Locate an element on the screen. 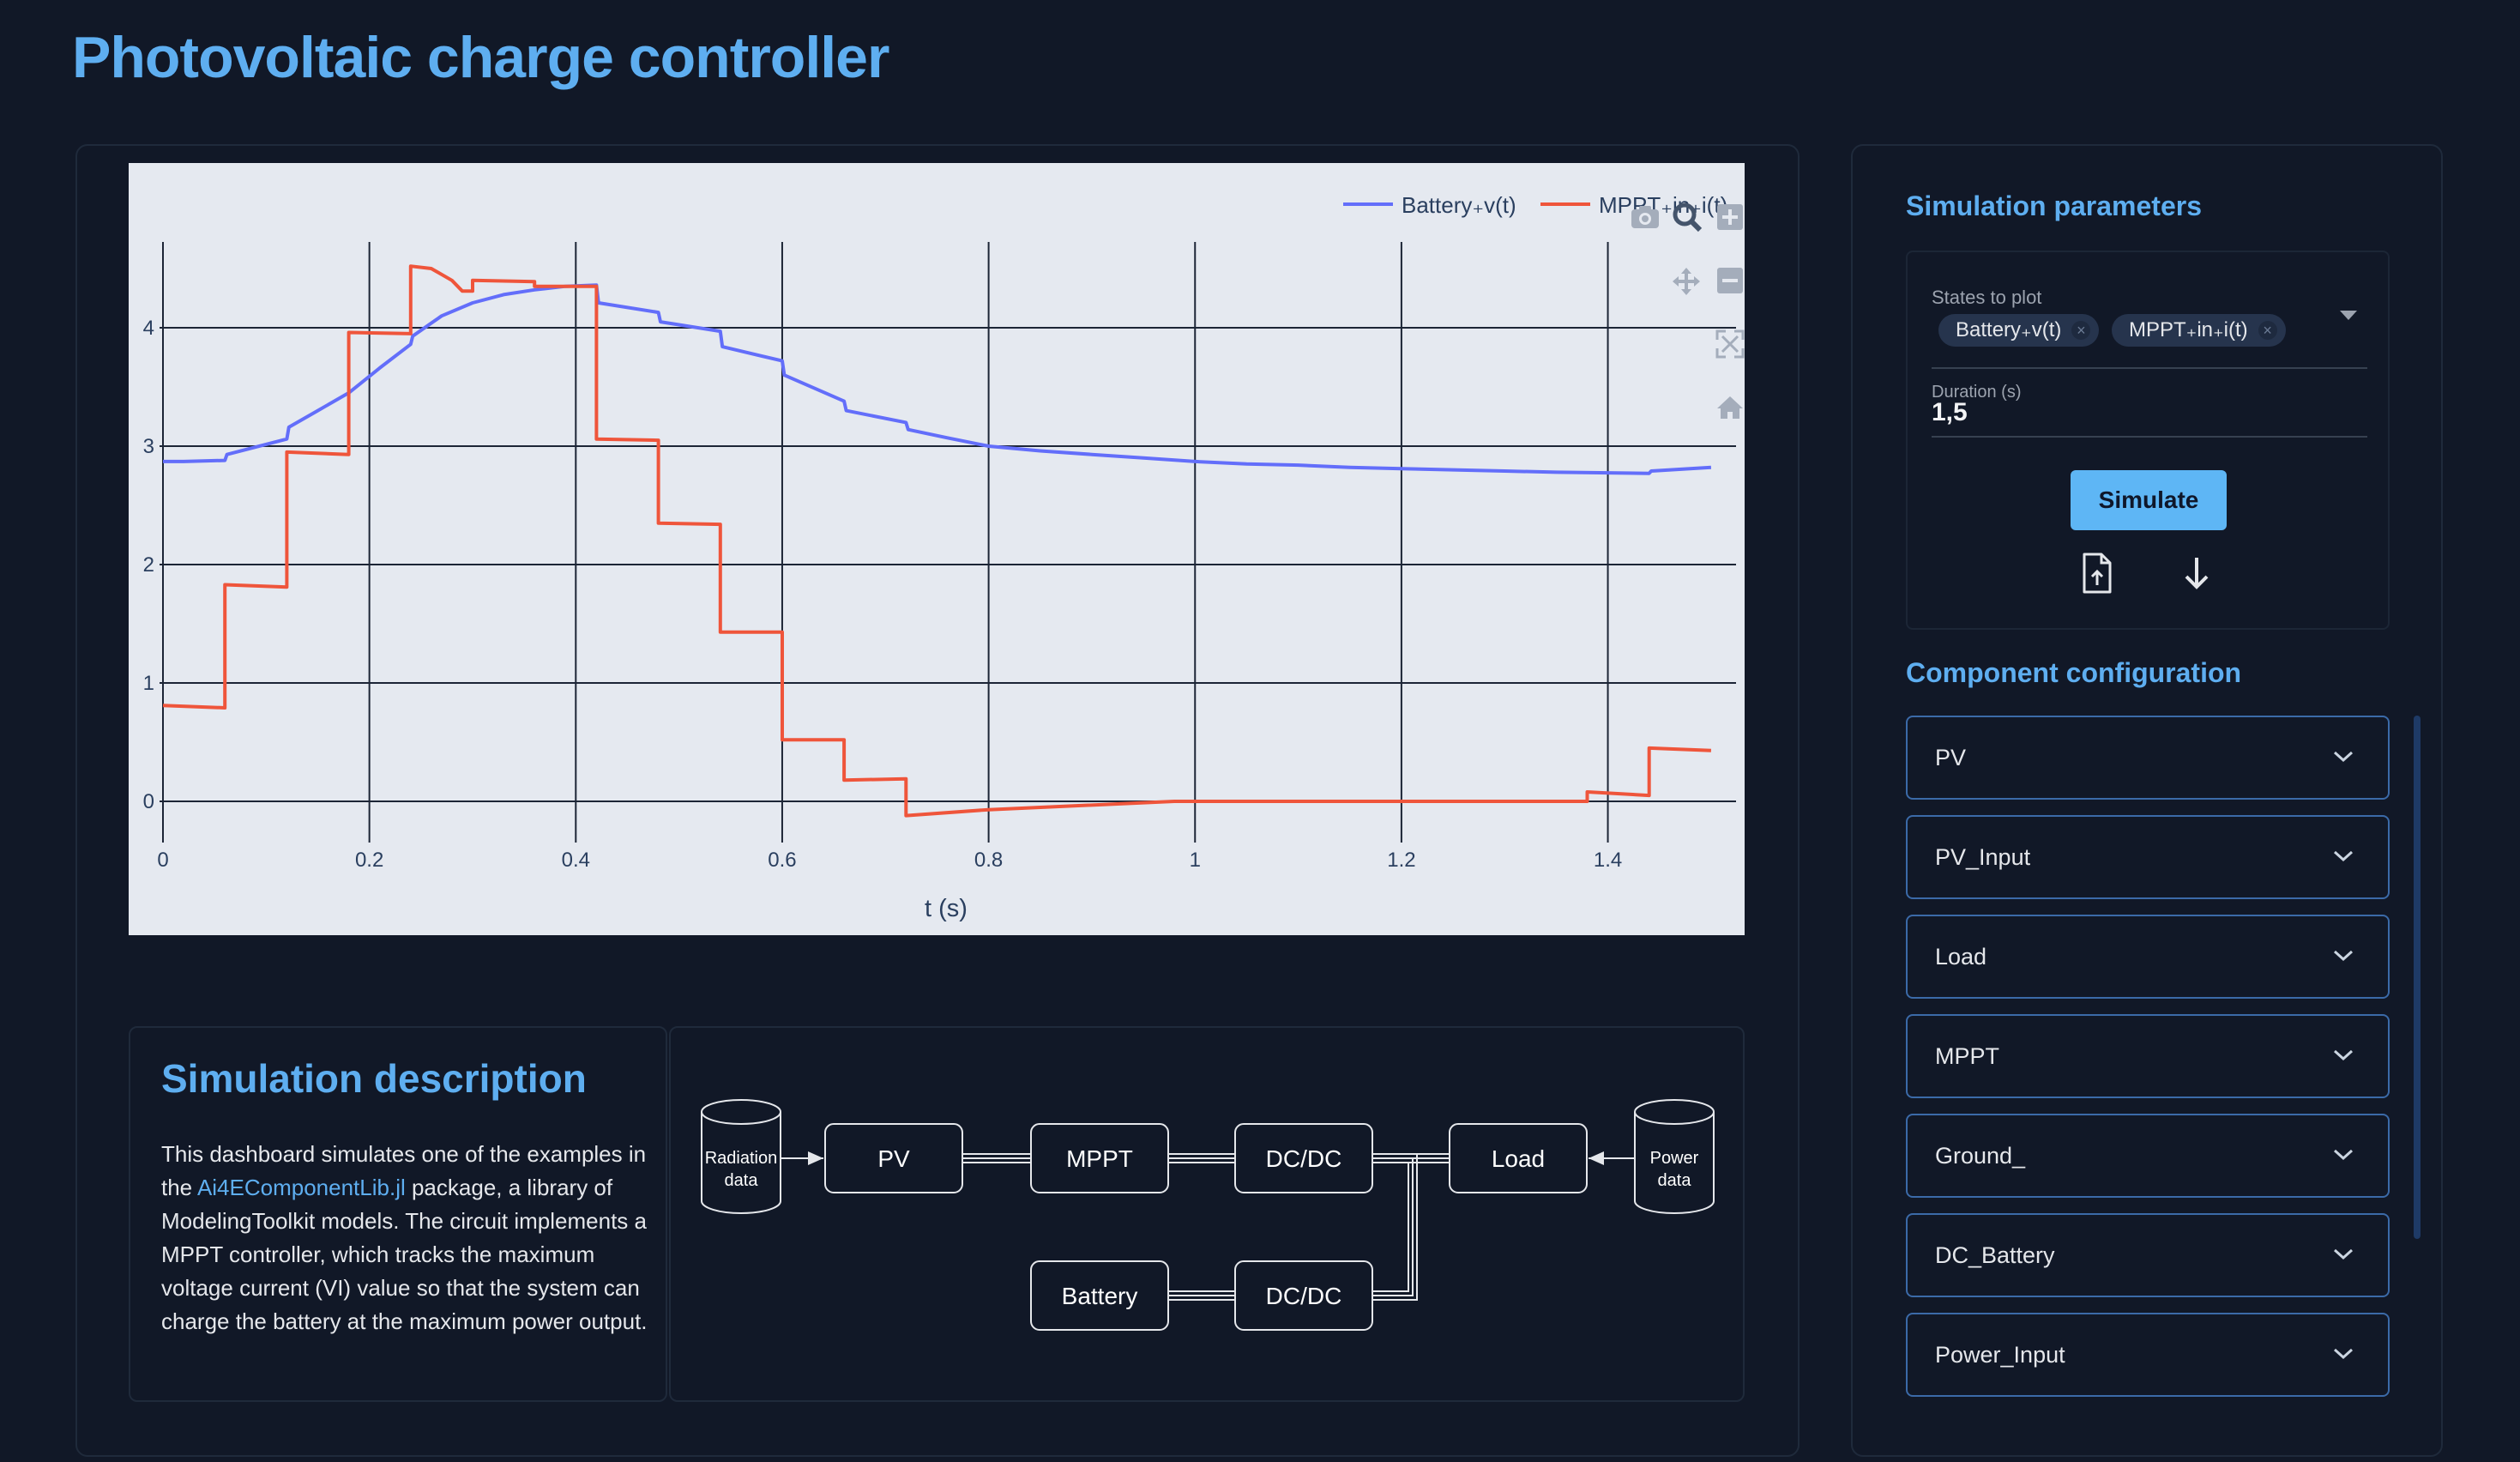  zoom-in-icon is located at coordinates (1730, 217).